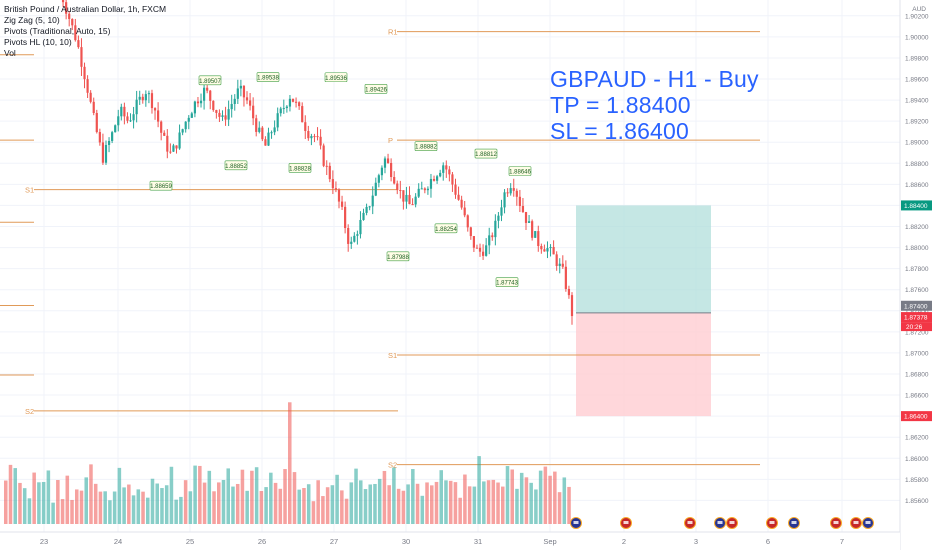 The image size is (932, 555). Describe the element at coordinates (57, 31) in the screenshot. I see `indicator-pivots-traditional: Pivots (Traditional, Auto, 15)` at that location.